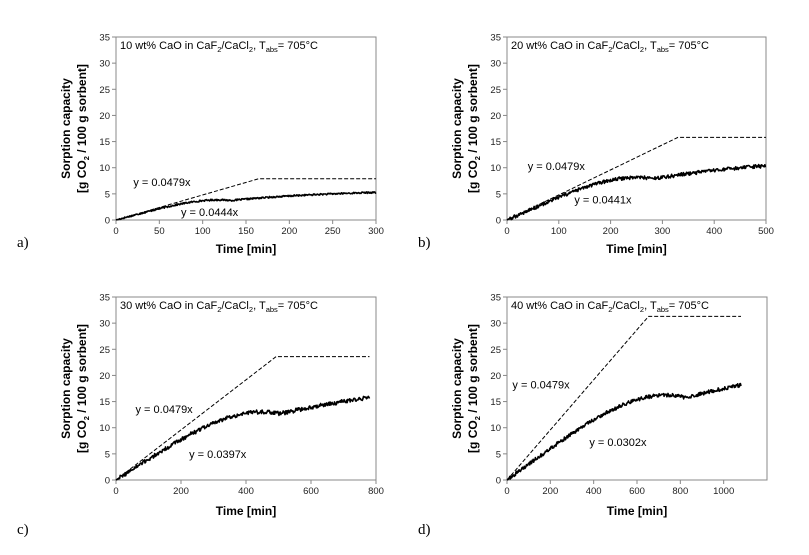 The image size is (809, 555). I want to click on measured-slope-label: y = 0.0302x, so click(618, 443).